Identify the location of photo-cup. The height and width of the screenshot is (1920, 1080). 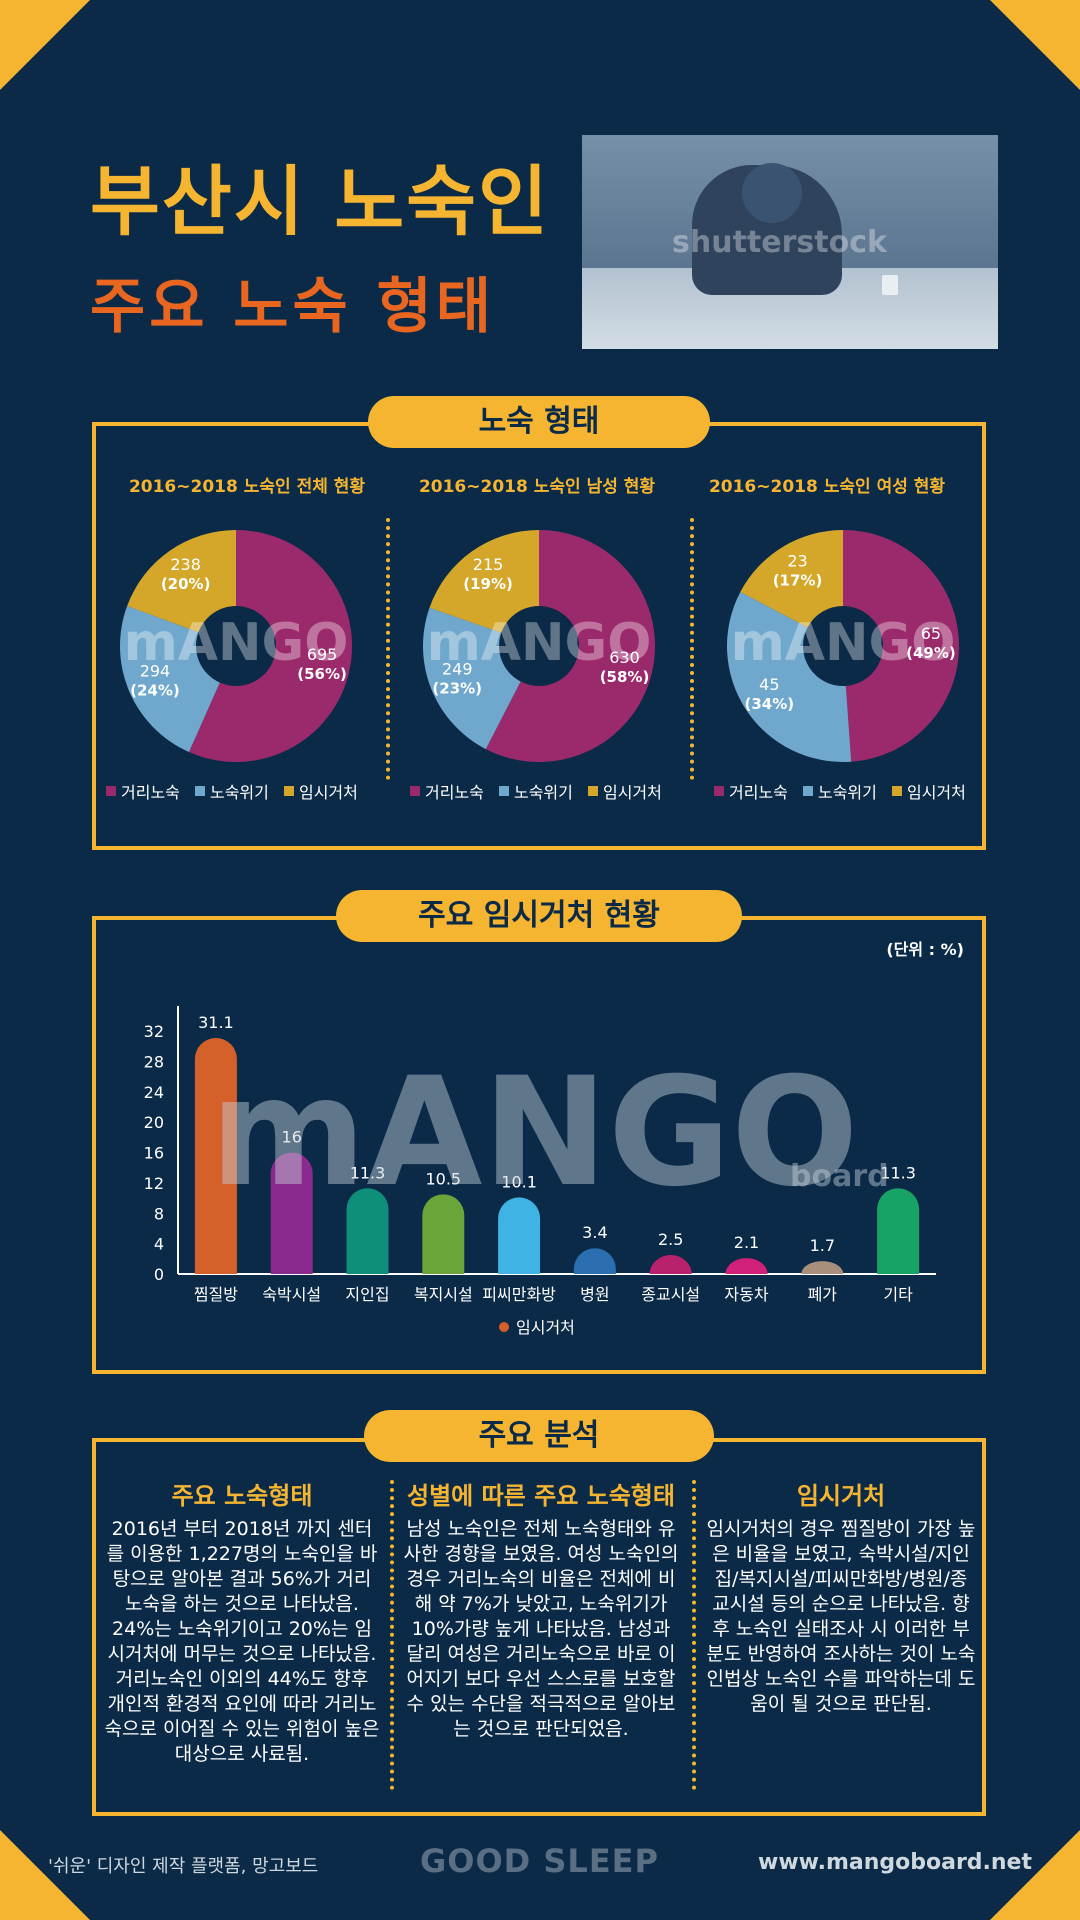
(890, 285).